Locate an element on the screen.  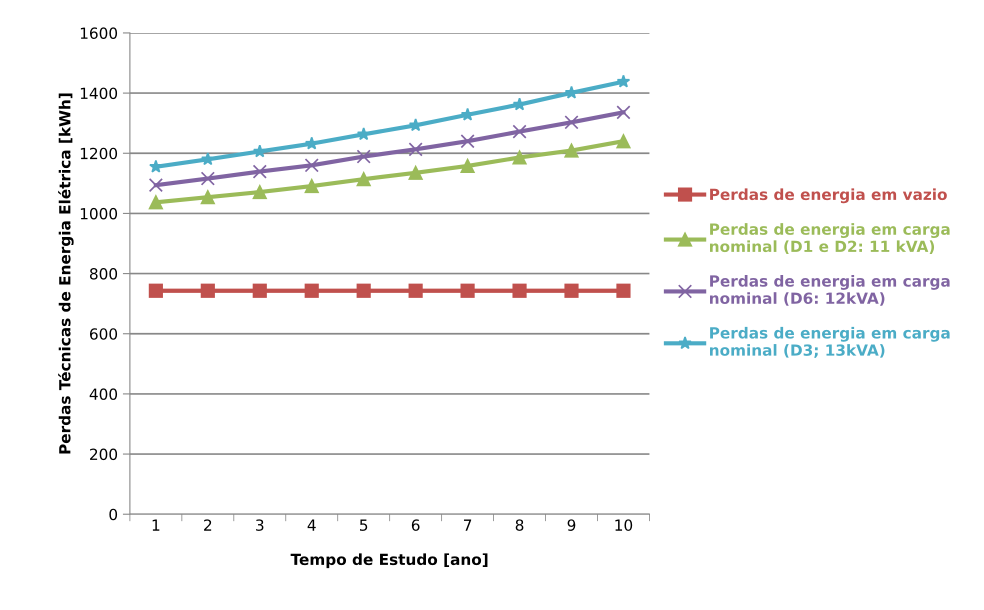
y-tick-label: 1000 is located at coordinates (99, 214).